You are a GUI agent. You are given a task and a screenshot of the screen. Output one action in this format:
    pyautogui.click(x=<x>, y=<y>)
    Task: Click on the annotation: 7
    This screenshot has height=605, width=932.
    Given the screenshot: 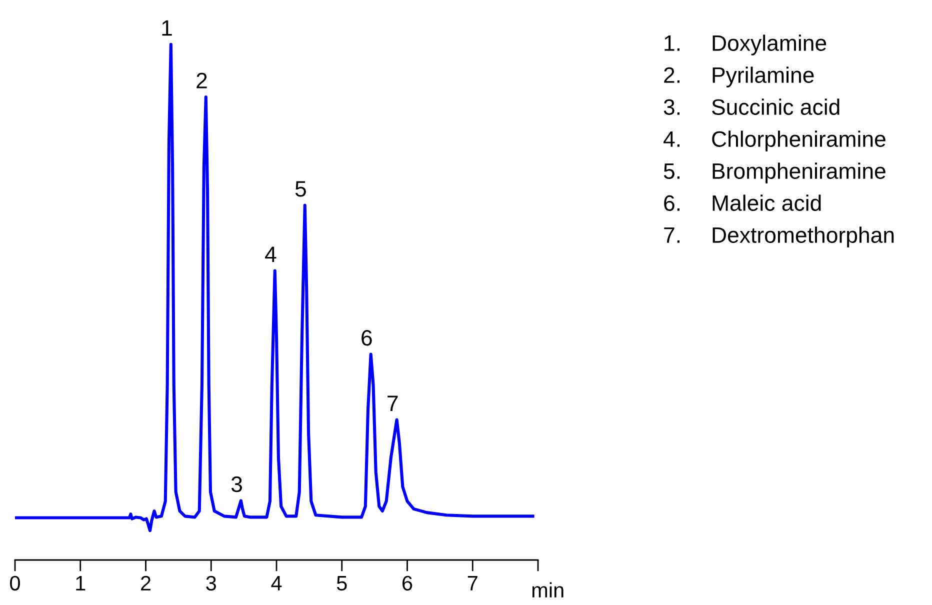 What is the action you would take?
    pyautogui.click(x=393, y=403)
    